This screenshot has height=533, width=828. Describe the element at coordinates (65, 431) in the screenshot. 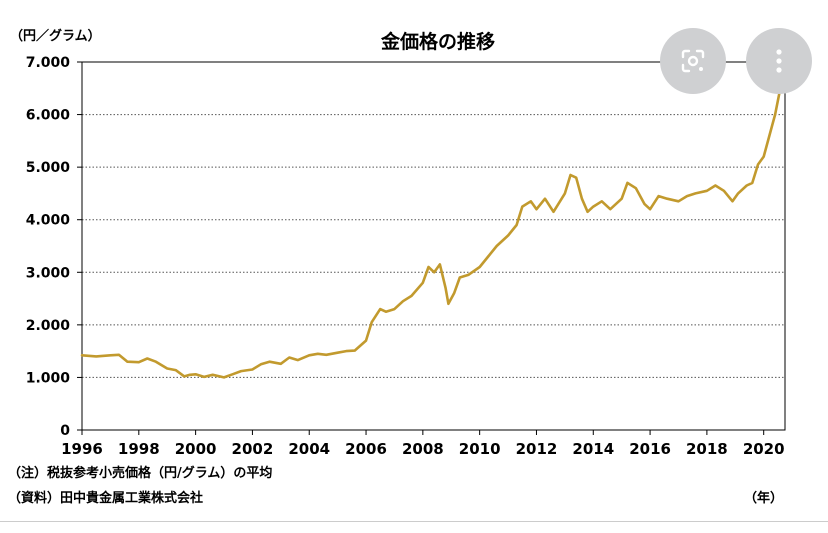

I see `y-tick-label: 0` at that location.